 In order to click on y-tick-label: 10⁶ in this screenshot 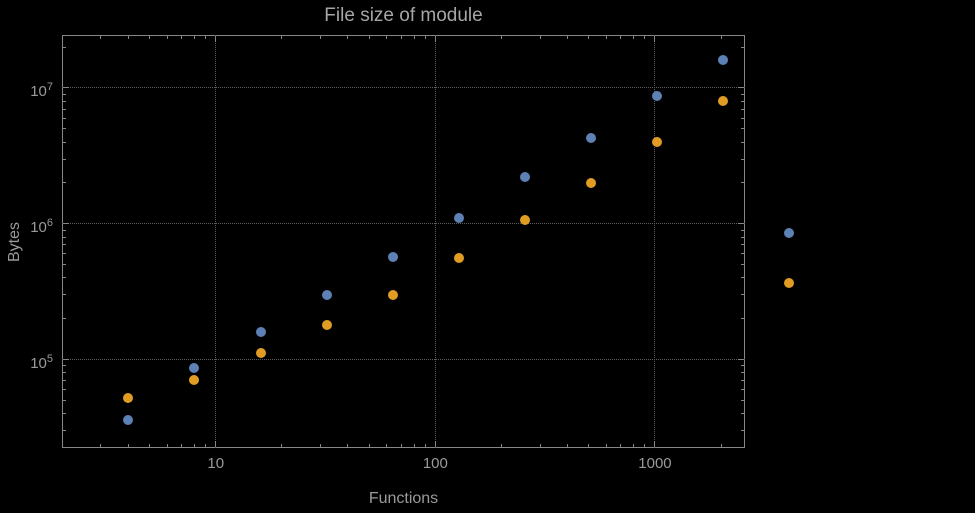, I will do `click(41, 226)`.